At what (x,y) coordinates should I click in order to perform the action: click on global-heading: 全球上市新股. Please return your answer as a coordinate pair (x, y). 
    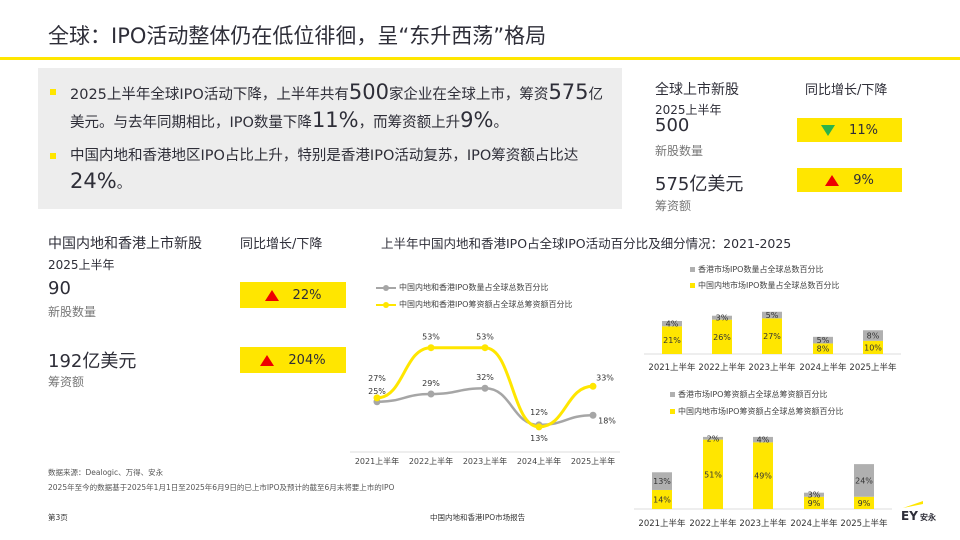
    Looking at the image, I should click on (697, 90).